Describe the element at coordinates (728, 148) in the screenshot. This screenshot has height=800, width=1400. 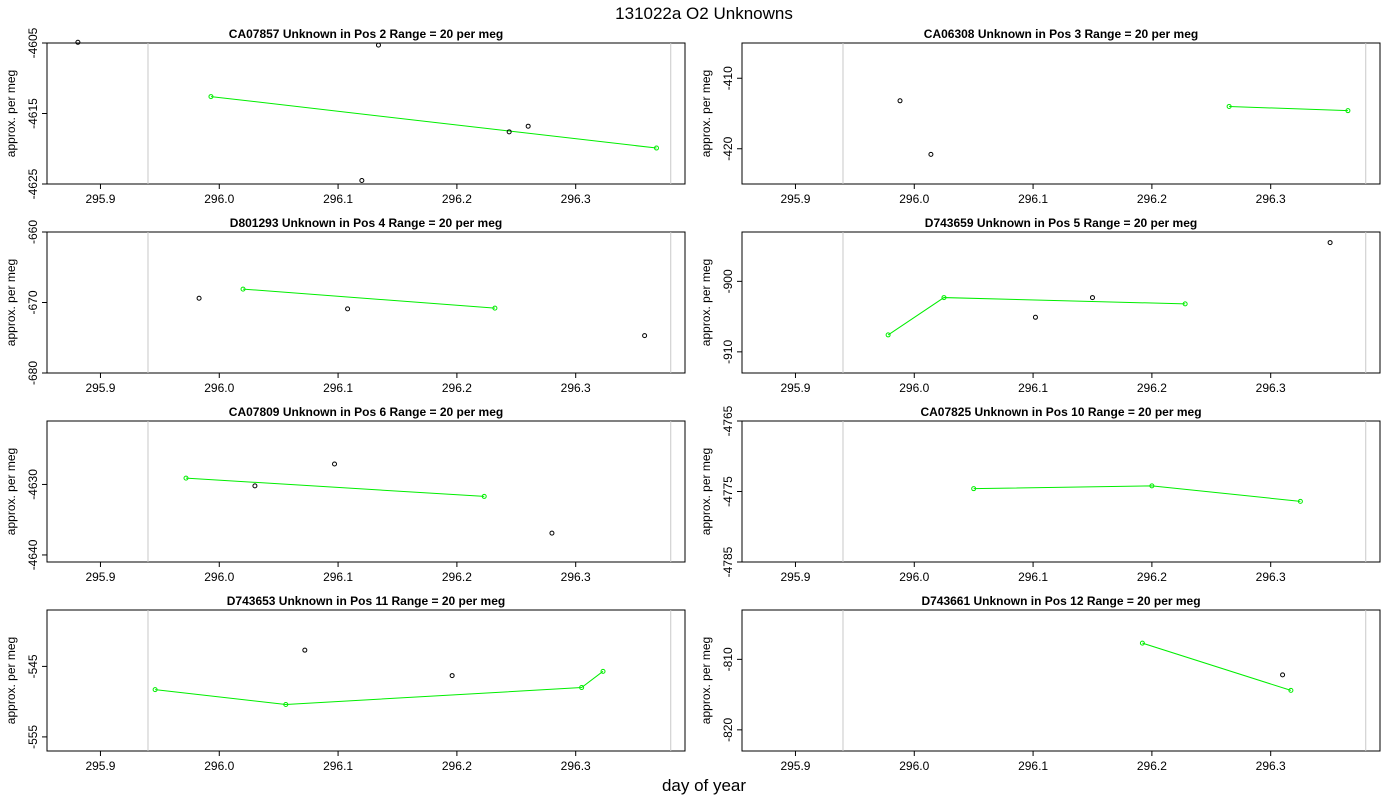
I see `y-tick-label: -420` at that location.